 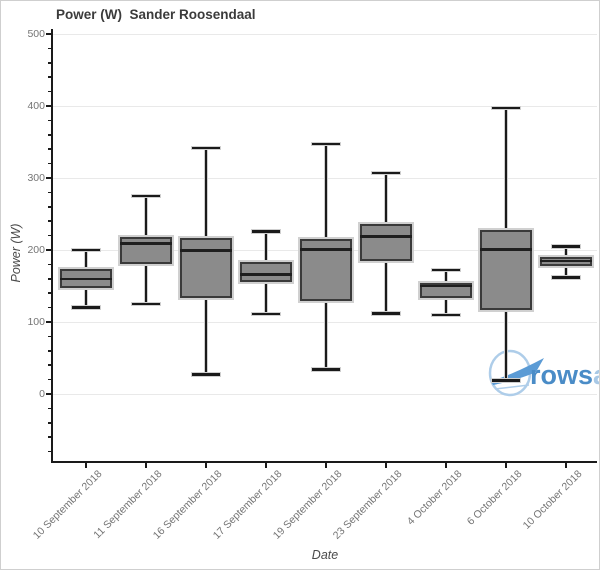 What do you see at coordinates (552, 500) in the screenshot?
I see `x-tick-label: 10 October 2018` at bounding box center [552, 500].